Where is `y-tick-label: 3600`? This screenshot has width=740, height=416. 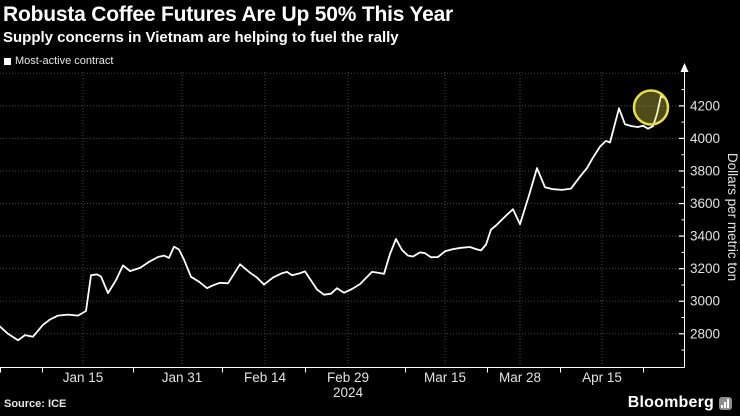 y-tick-label: 3600 is located at coordinates (705, 203).